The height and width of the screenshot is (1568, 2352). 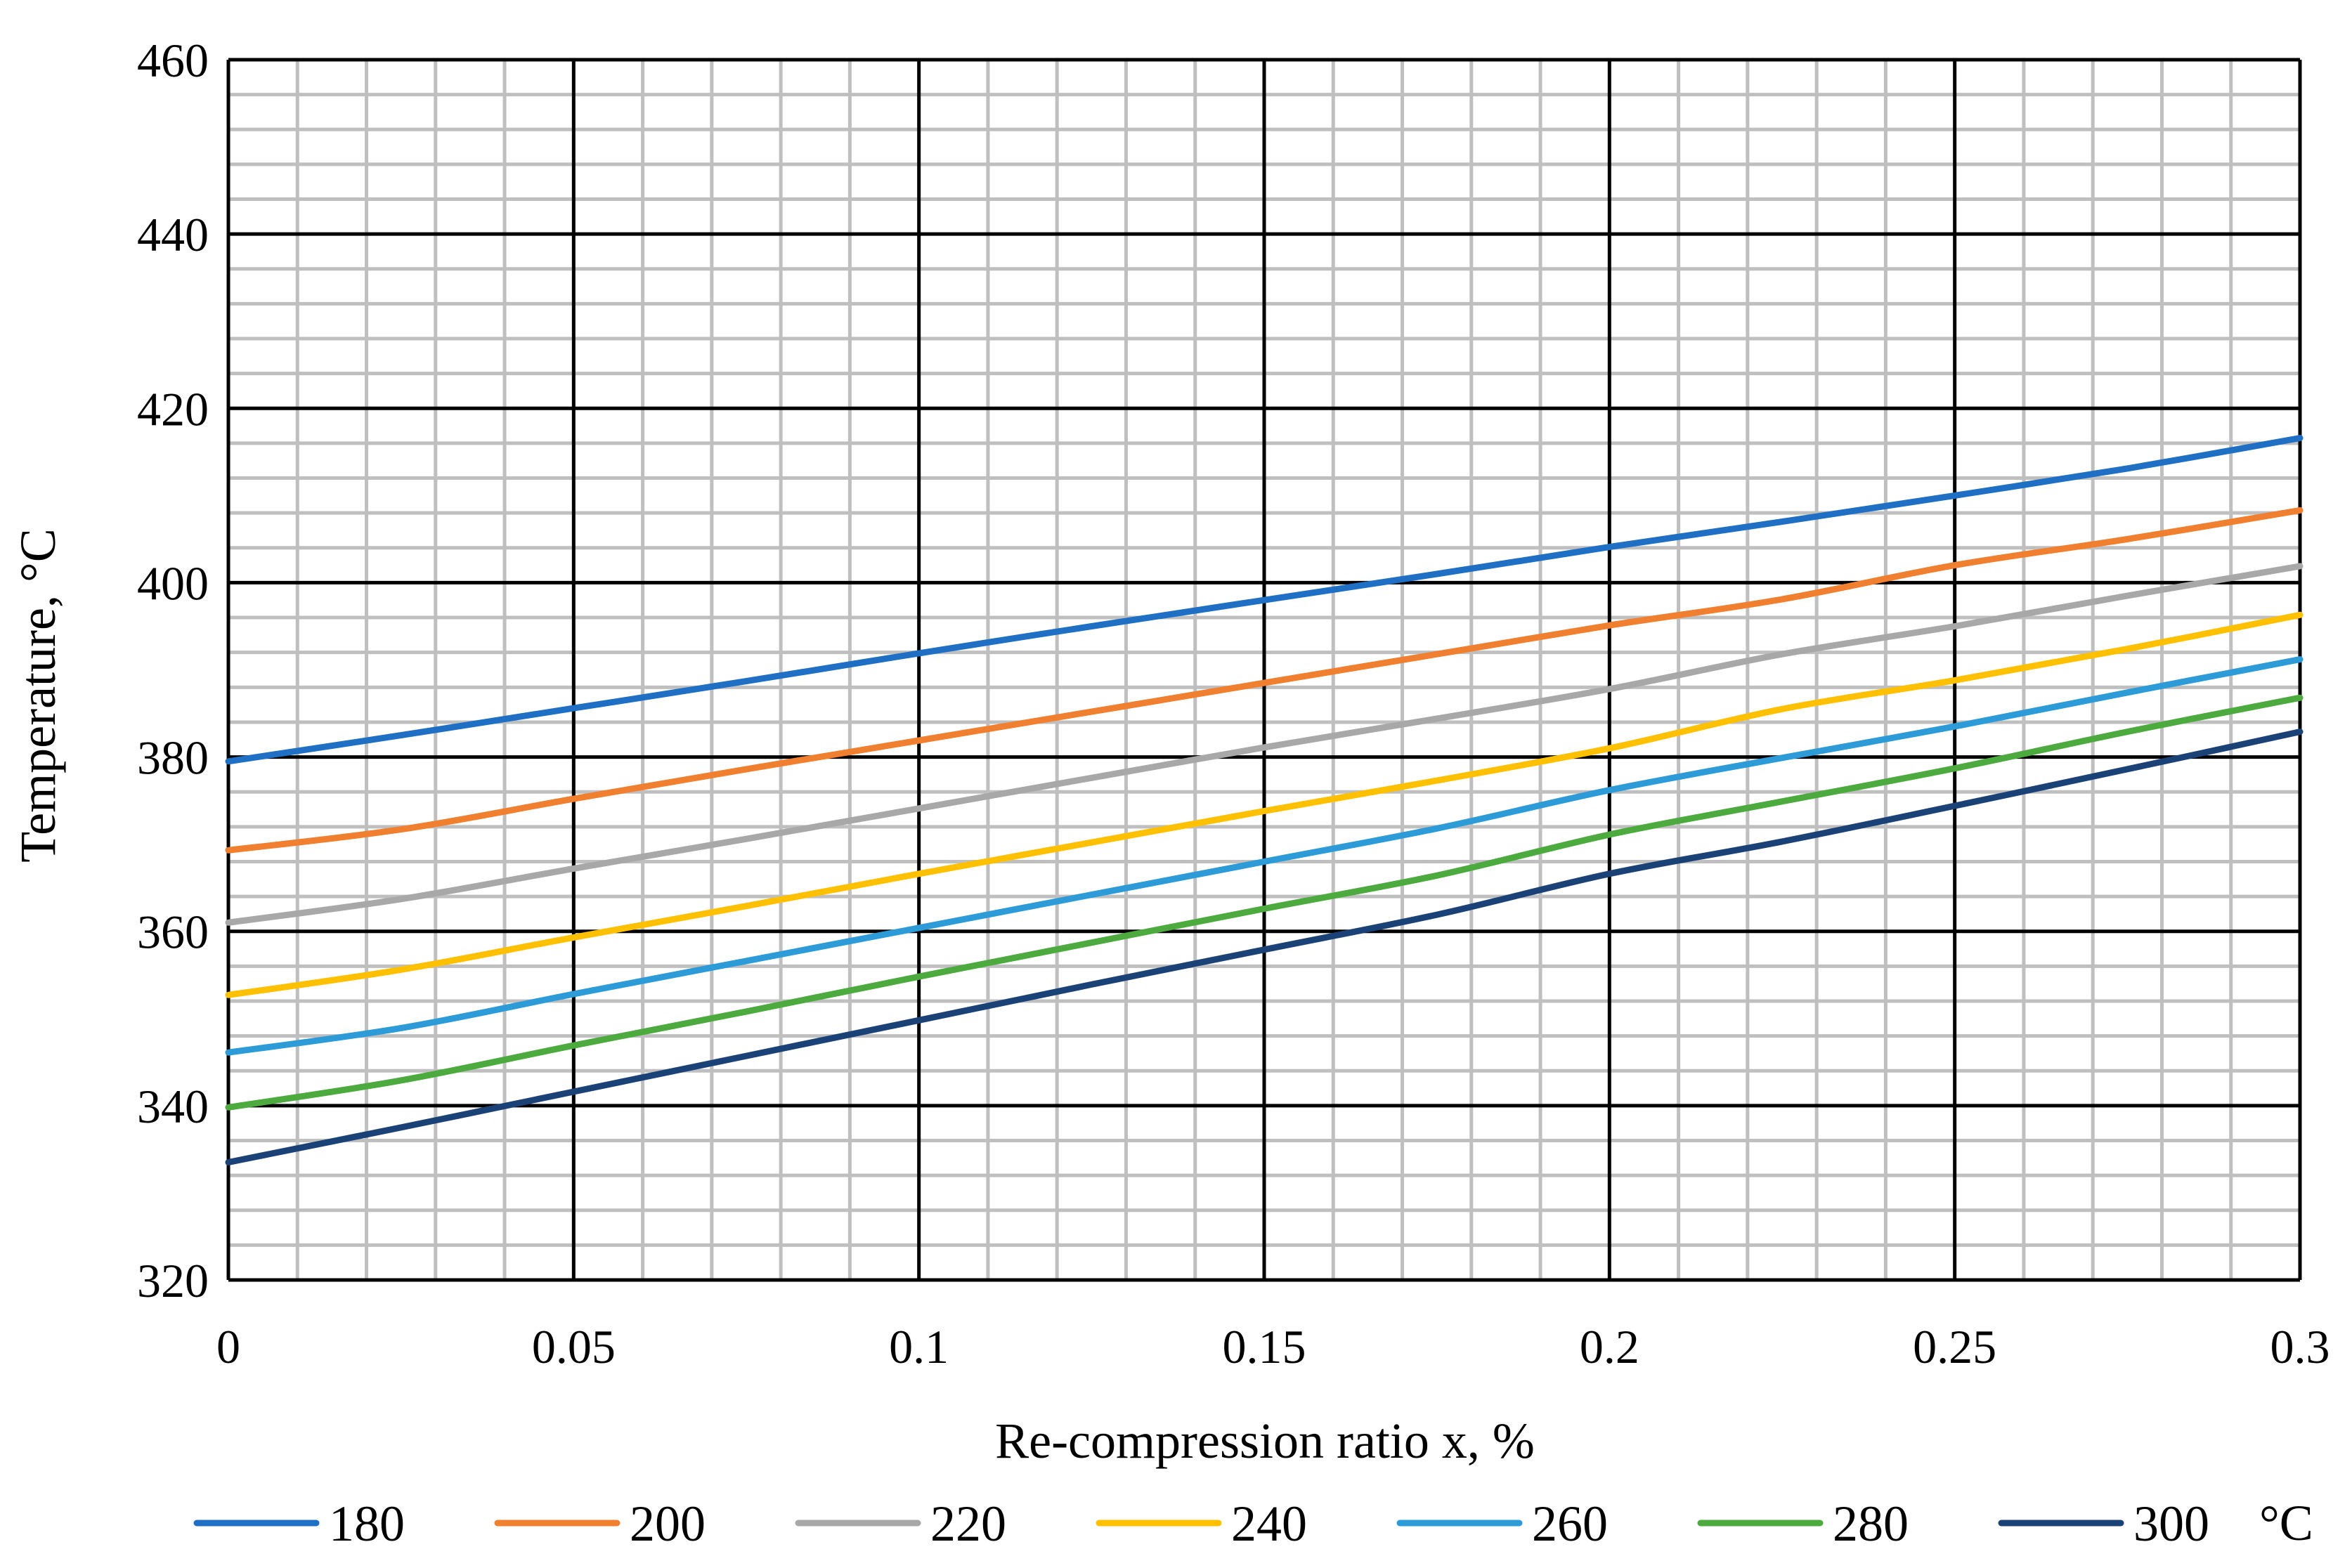 I want to click on y-tick-label: 440, so click(x=173, y=234).